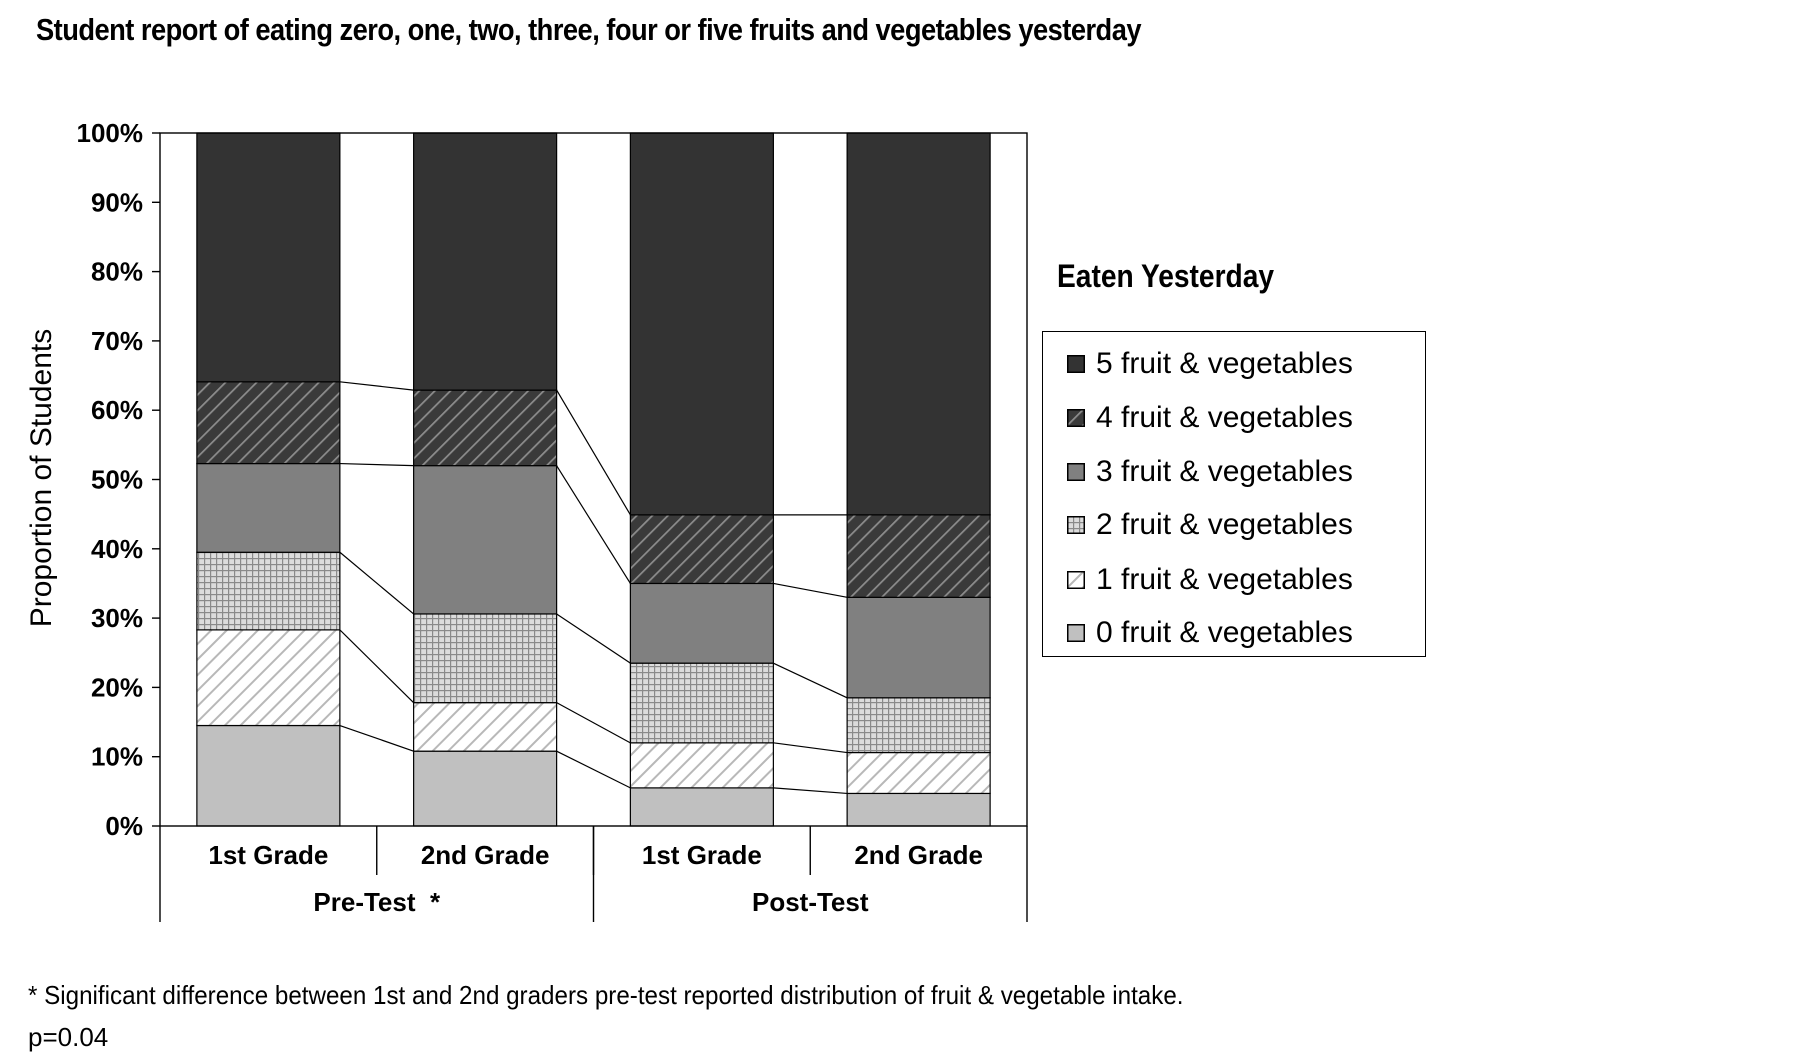 This screenshot has height=1063, width=1805. Describe the element at coordinates (117, 618) in the screenshot. I see `y-tick-label: 30%` at that location.